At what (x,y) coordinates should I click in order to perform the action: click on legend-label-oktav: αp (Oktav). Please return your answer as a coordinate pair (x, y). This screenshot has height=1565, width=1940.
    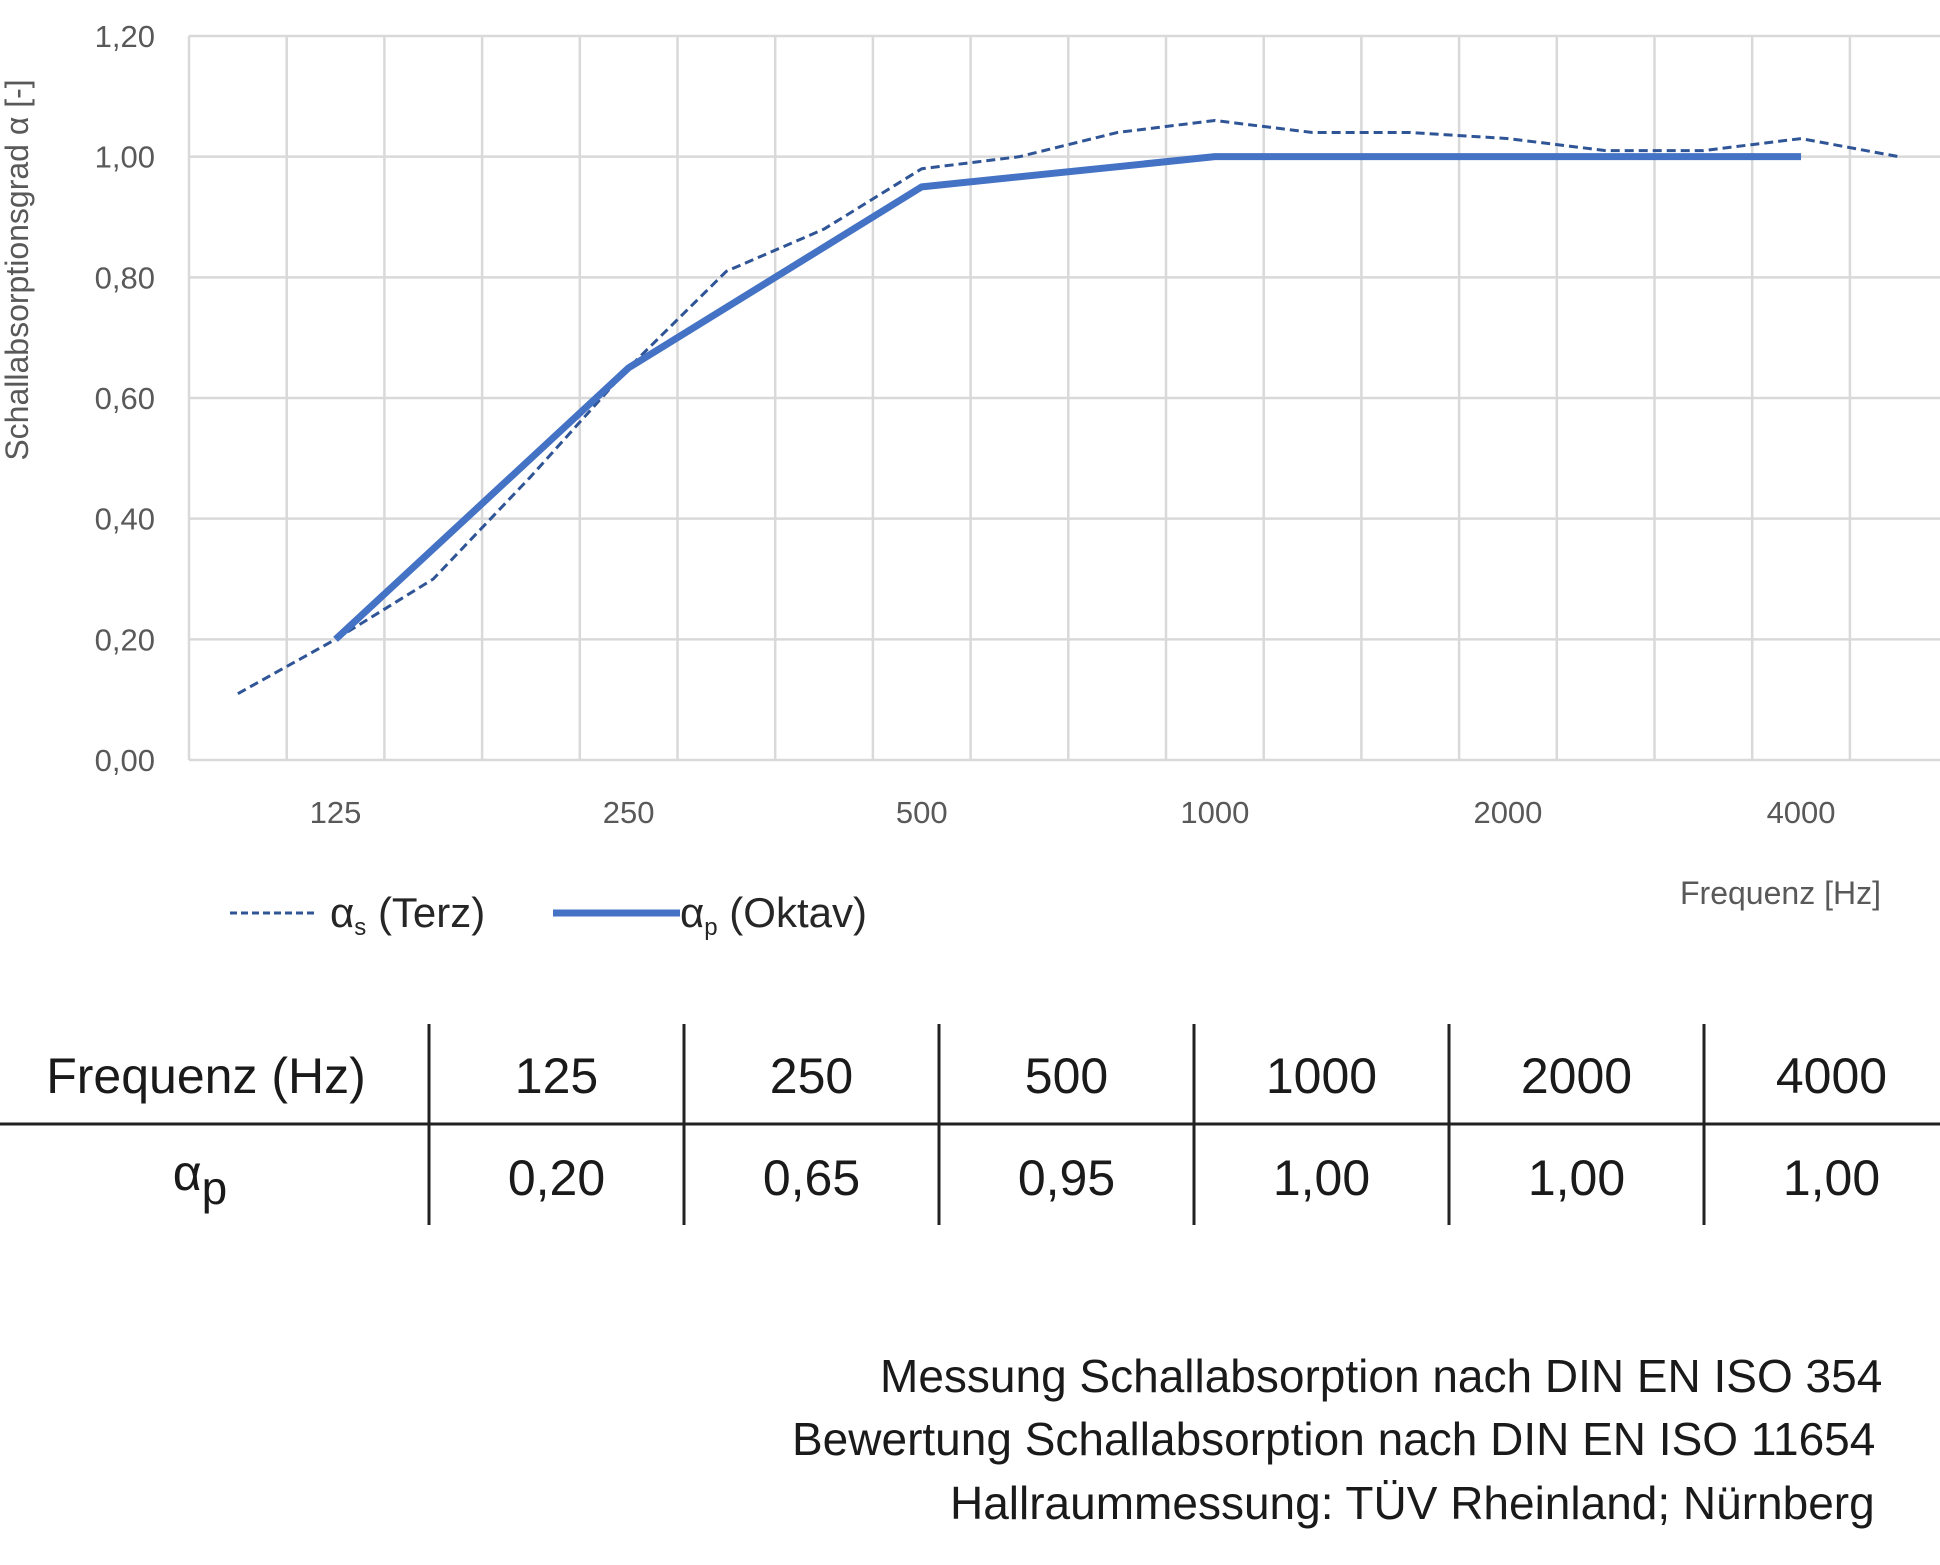
    Looking at the image, I should click on (773, 915).